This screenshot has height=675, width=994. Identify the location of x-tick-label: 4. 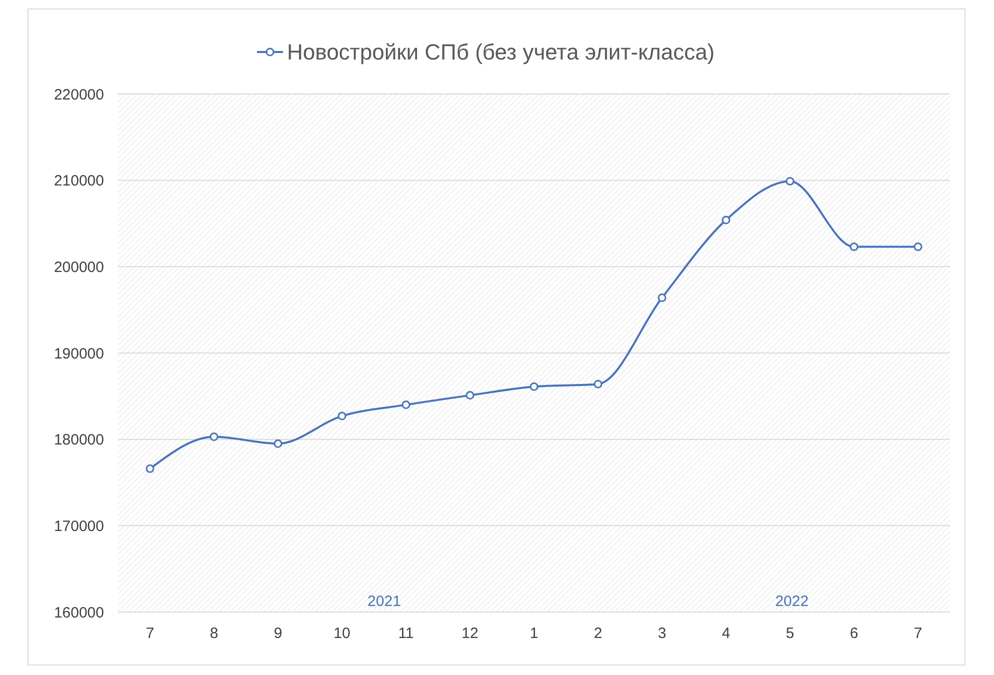
(726, 633).